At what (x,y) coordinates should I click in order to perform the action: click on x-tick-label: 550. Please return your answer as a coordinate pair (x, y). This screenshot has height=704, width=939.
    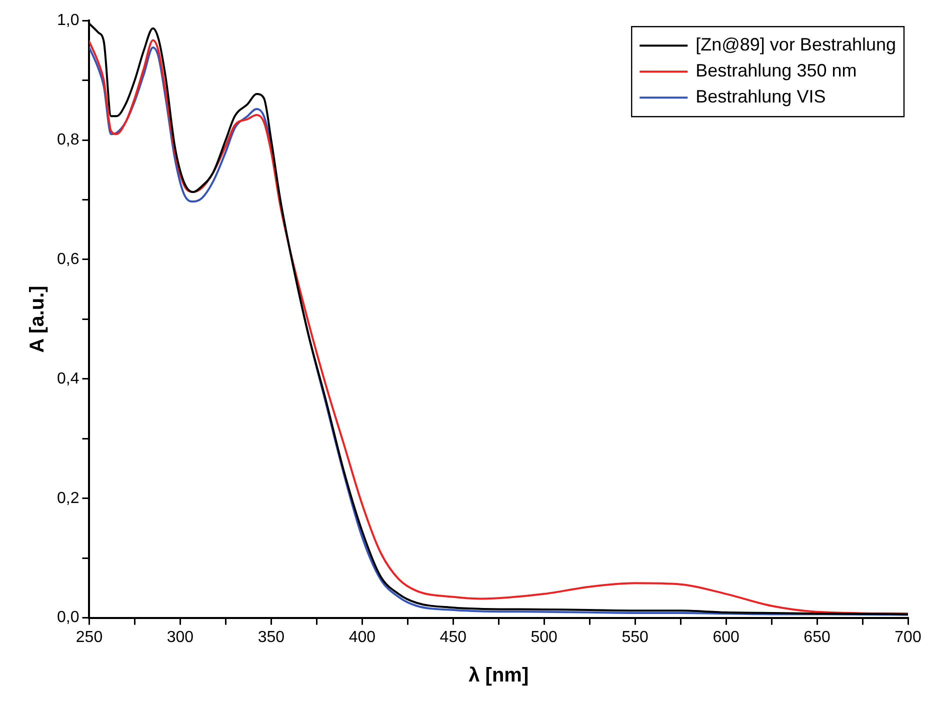
    Looking at the image, I should click on (635, 637).